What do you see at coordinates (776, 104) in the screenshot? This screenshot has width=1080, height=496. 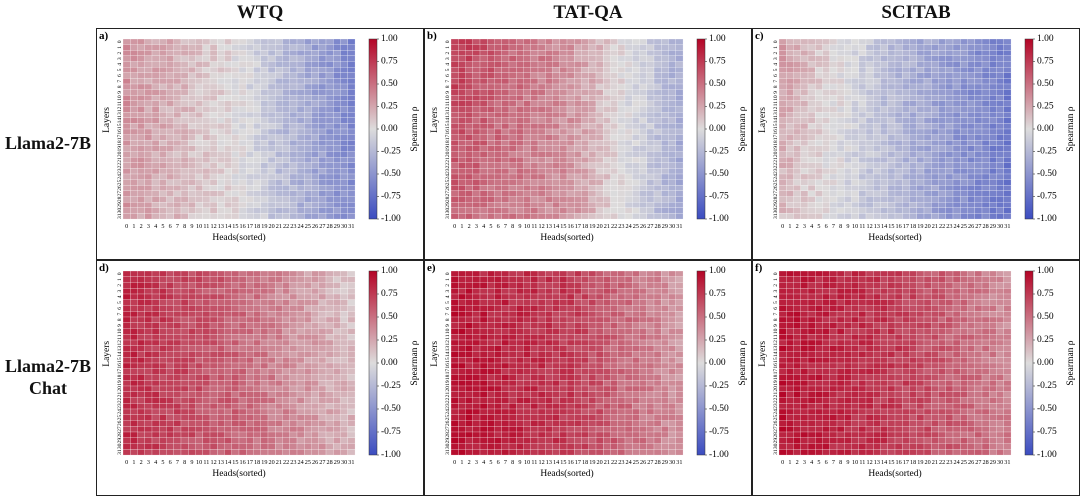 I see `y-tick-label: 11` at bounding box center [776, 104].